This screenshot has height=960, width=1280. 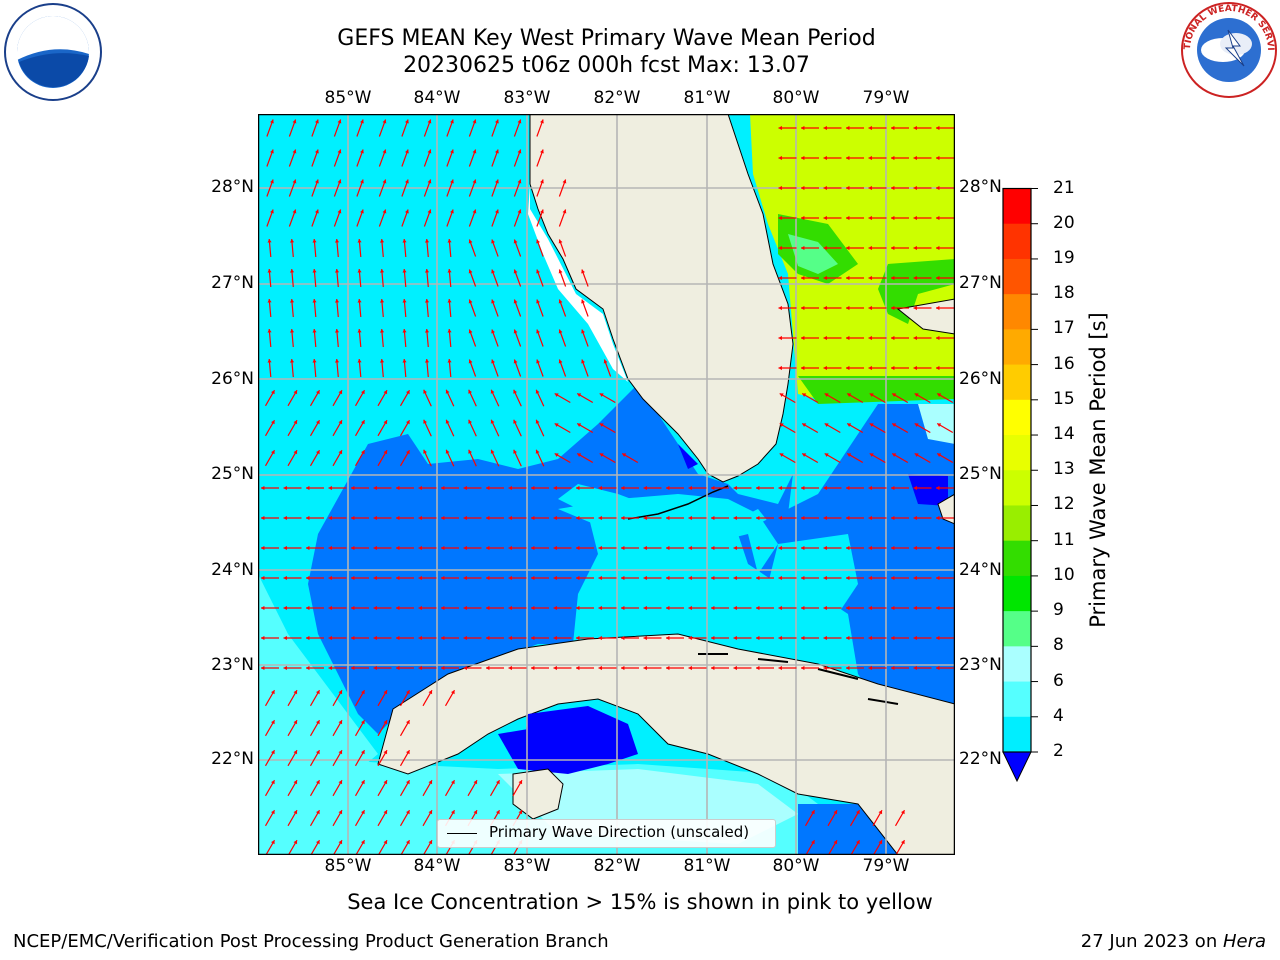 What do you see at coordinates (980, 759) in the screenshot?
I see `lat-label-right-22n: 22°N` at bounding box center [980, 759].